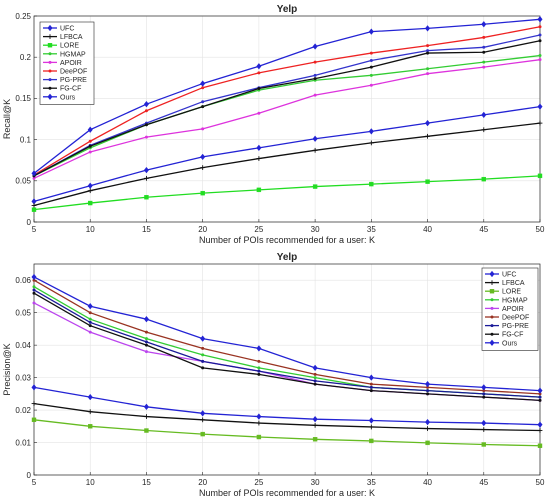 The width and height of the screenshot is (550, 499). What do you see at coordinates (513, 309) in the screenshot?
I see `legend-label: APOIR` at bounding box center [513, 309].